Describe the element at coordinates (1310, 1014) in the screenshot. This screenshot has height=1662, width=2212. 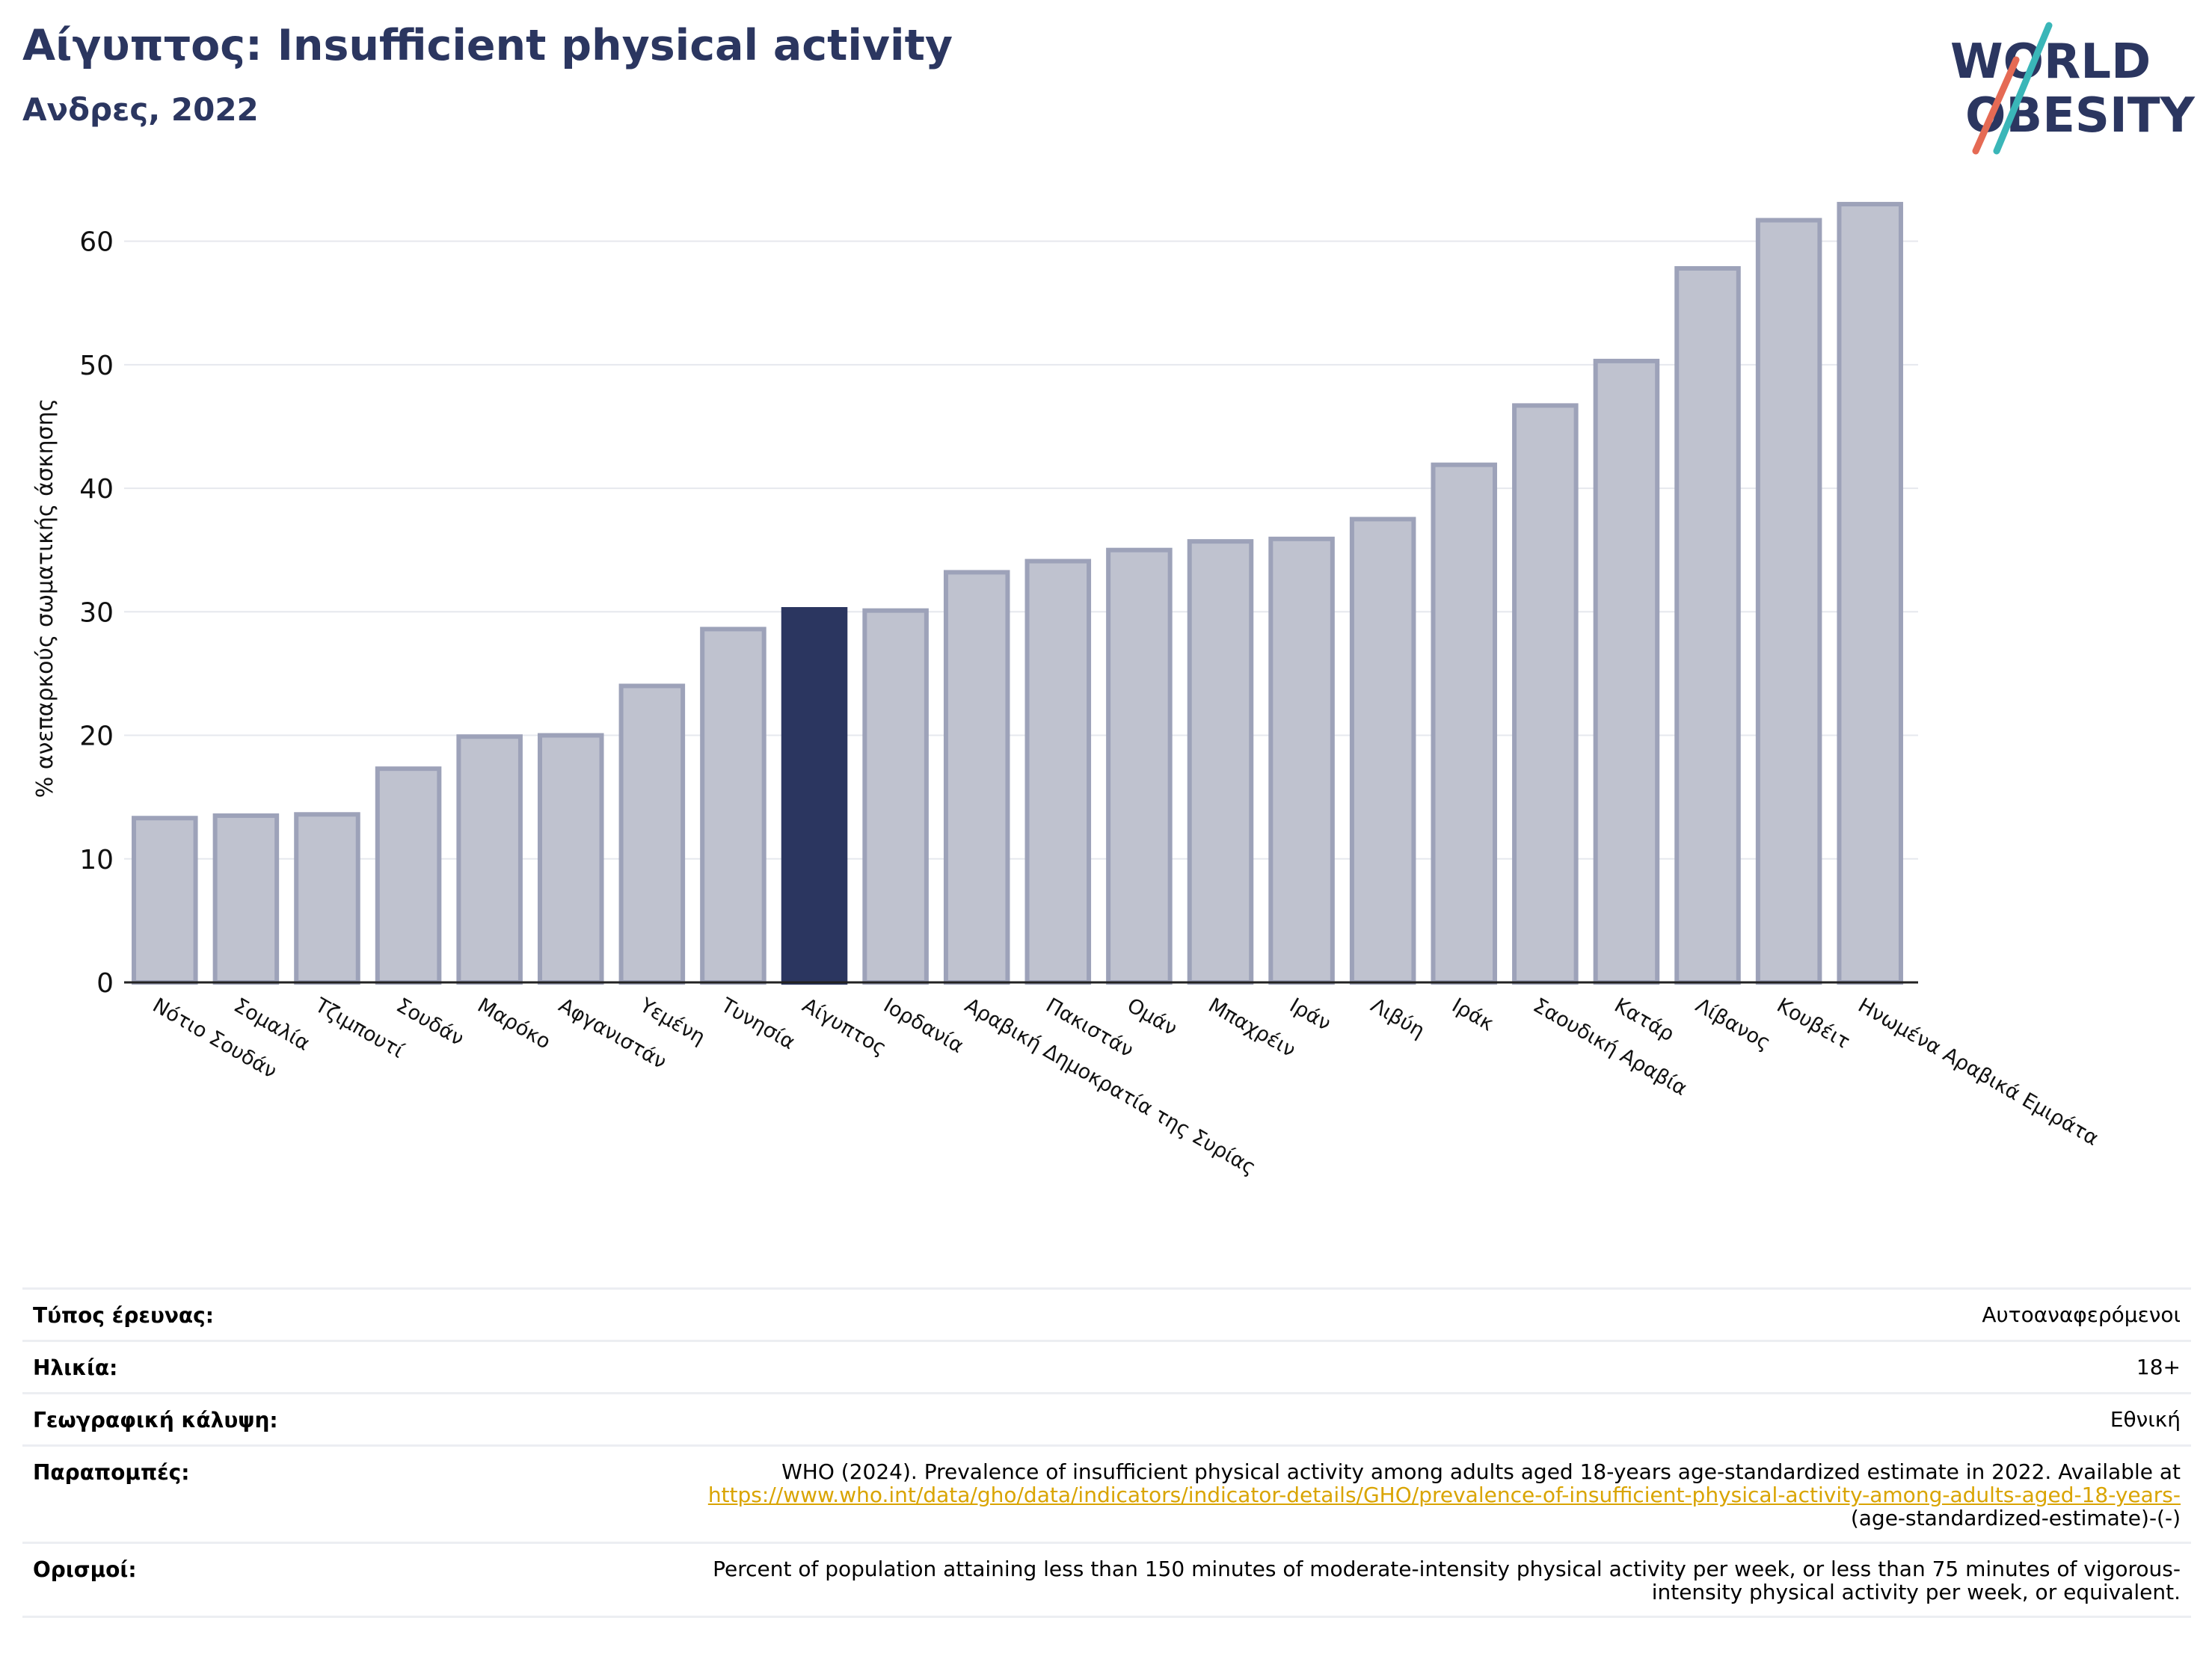
I see `x-tick-label: Ιράν` at that location.